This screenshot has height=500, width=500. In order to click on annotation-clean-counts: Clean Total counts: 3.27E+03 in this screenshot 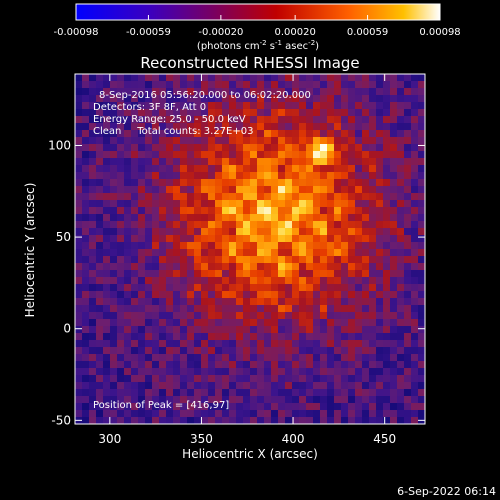, I will do `click(173, 131)`.